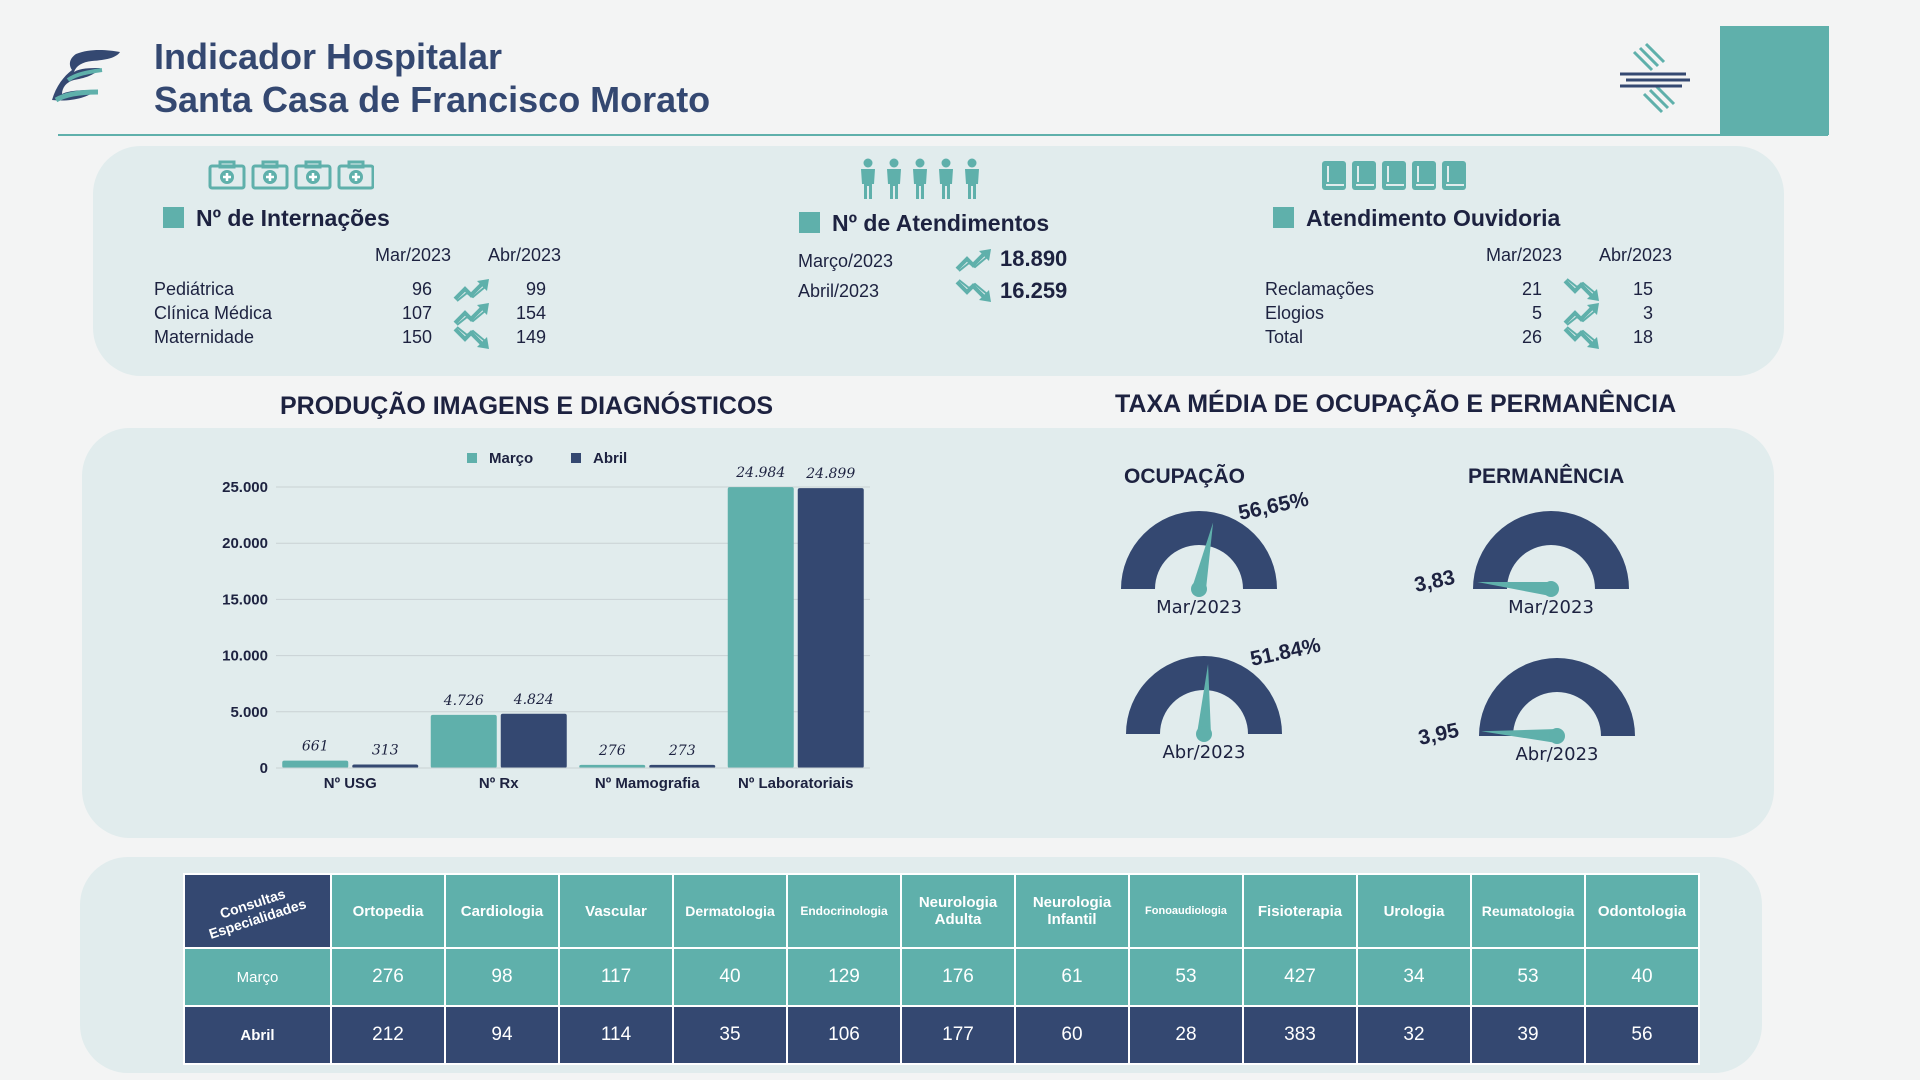 This screenshot has width=1920, height=1080. What do you see at coordinates (1414, 977) in the screenshot?
I see `table-cell: 34` at bounding box center [1414, 977].